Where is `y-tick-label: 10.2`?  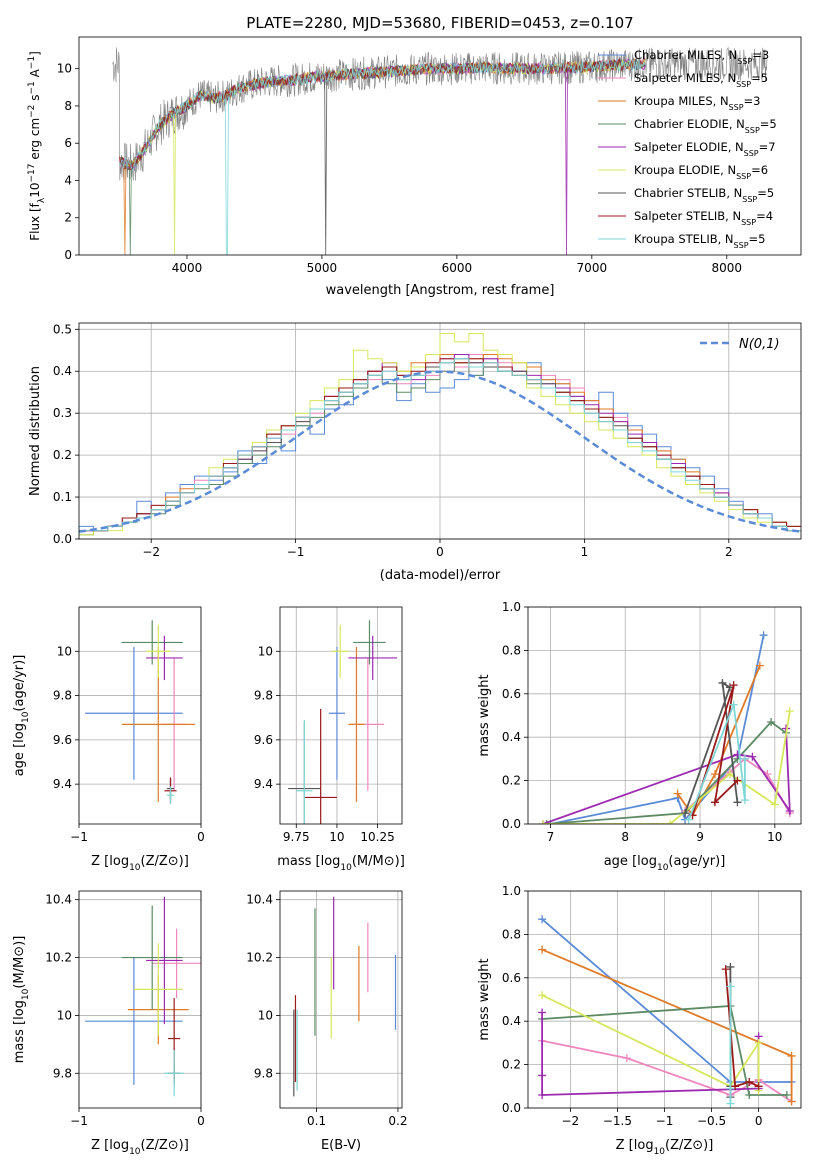 y-tick-label: 10.2 is located at coordinates (259, 958).